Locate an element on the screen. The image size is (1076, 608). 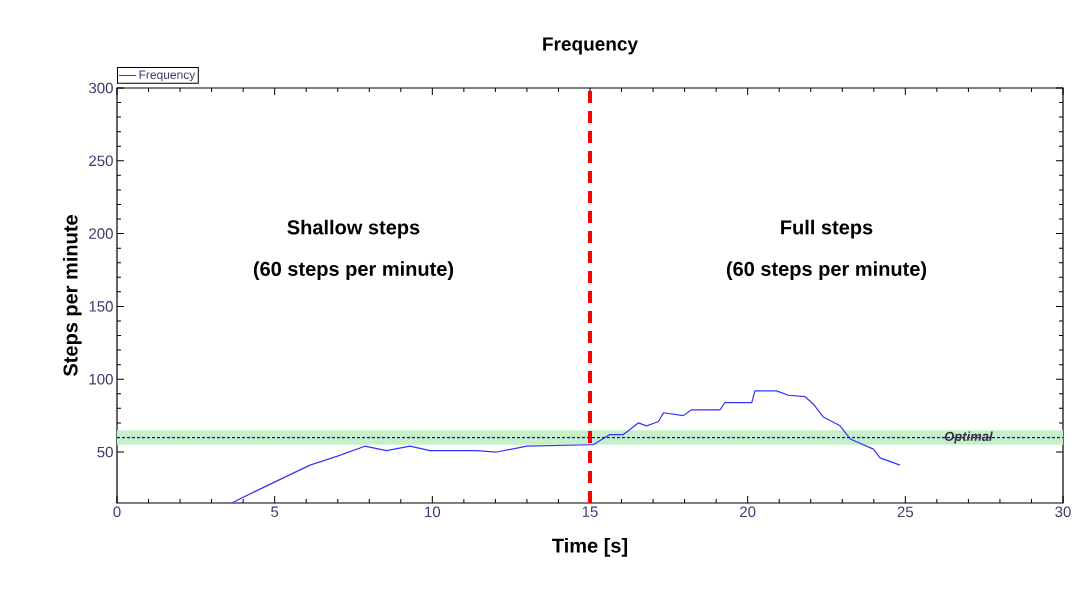
y-tick-label: 250 is located at coordinates (101, 161).